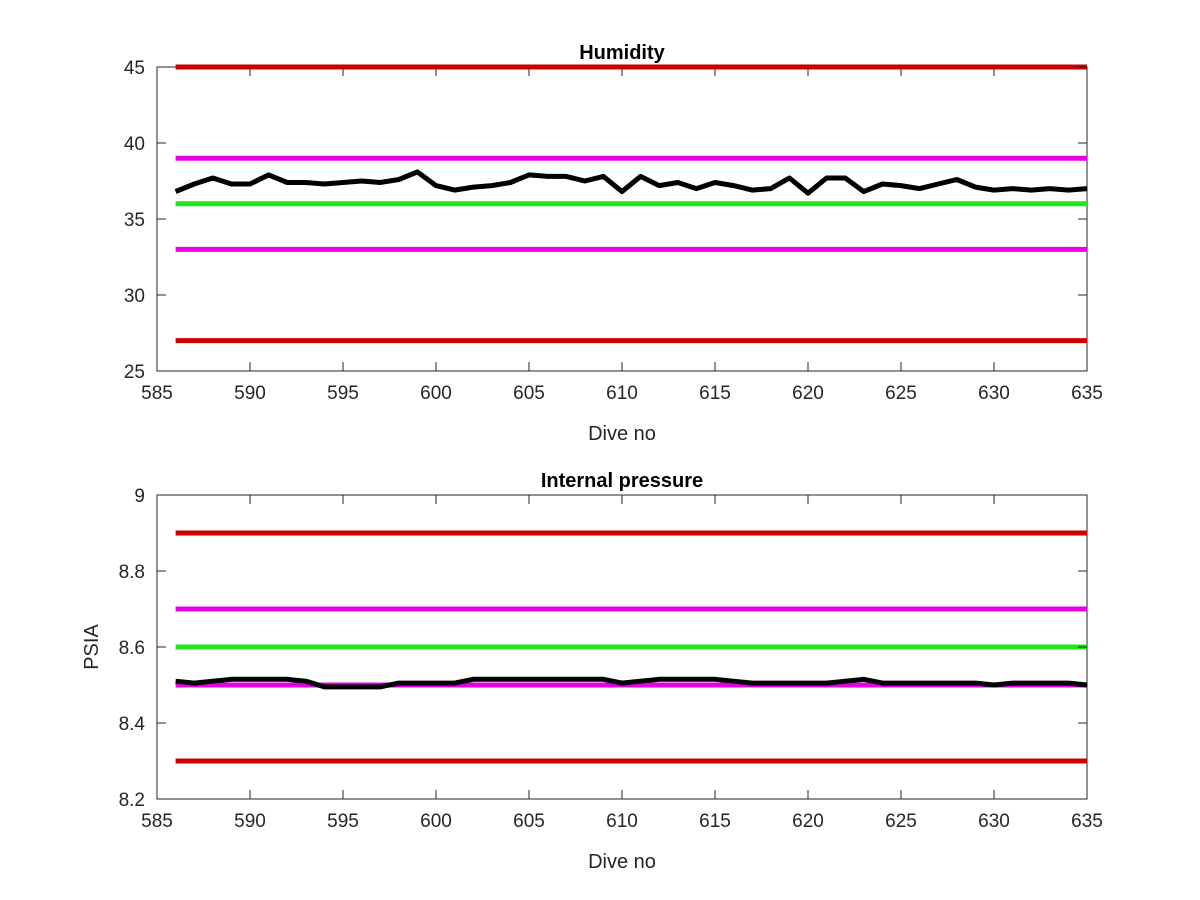 The width and height of the screenshot is (1200, 900). I want to click on y-tick-label: 8.4, so click(132, 724).